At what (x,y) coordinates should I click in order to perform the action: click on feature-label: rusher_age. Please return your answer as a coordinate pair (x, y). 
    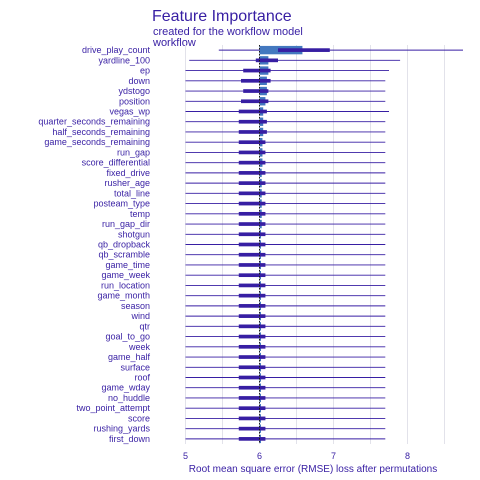
    Looking at the image, I should click on (127, 183).